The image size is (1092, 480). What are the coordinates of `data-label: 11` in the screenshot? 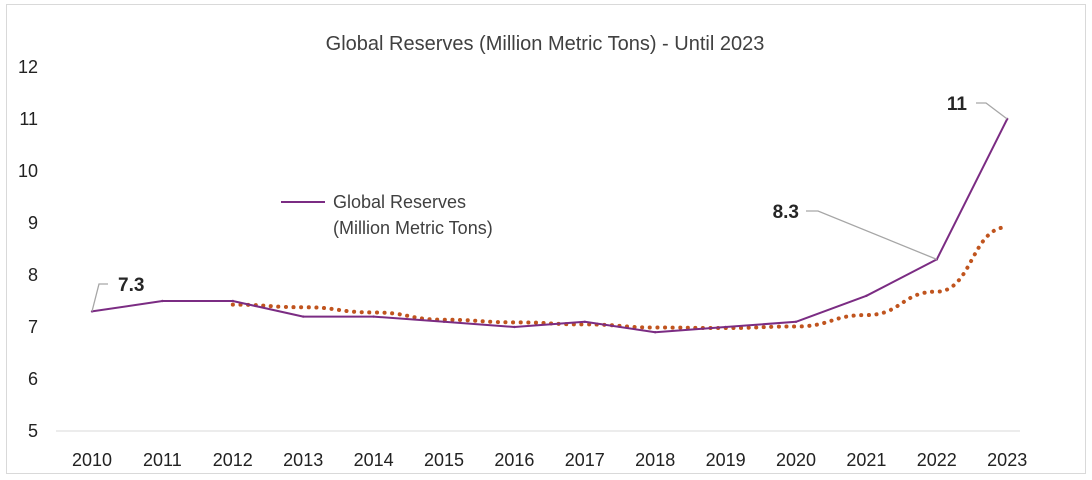 It's located at (957, 104).